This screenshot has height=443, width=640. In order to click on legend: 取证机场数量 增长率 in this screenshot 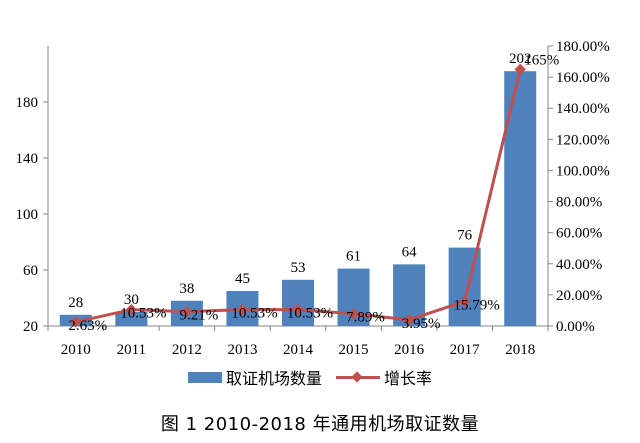, I will do `click(320, 376)`.